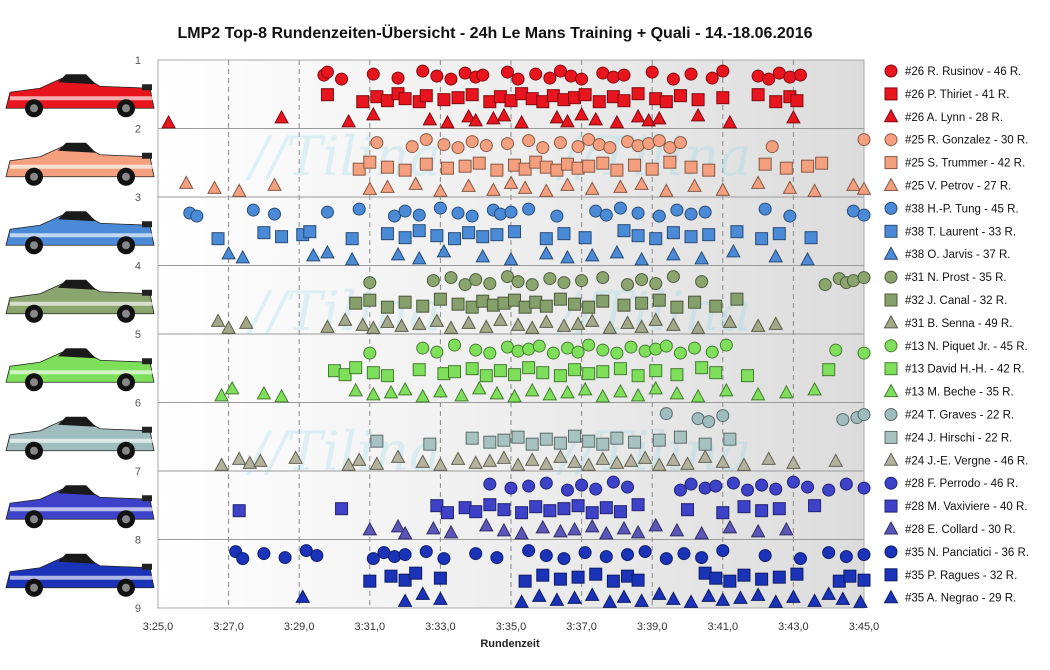 The image size is (1050, 670). I want to click on car-images, so click(80, 335).